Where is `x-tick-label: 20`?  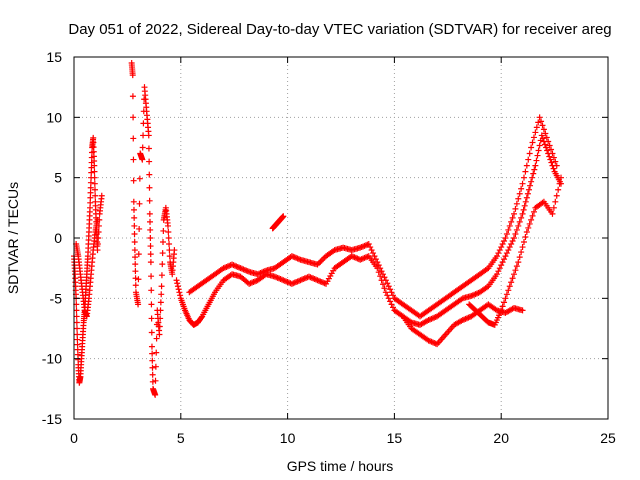
x-tick-label: 20 is located at coordinates (501, 438).